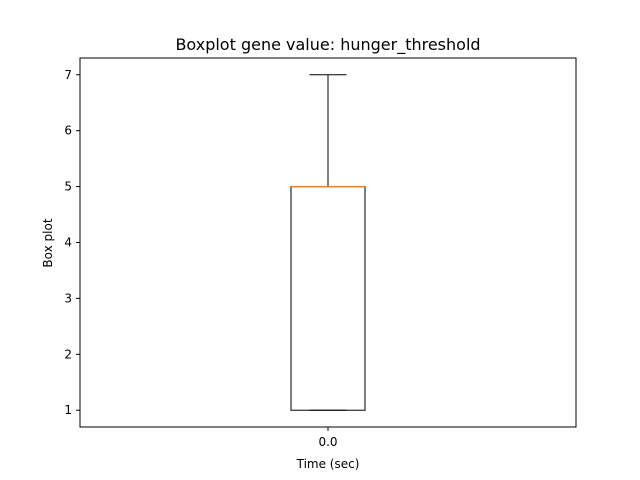 The height and width of the screenshot is (480, 640). I want to click on y-tick-label: 5, so click(68, 187).